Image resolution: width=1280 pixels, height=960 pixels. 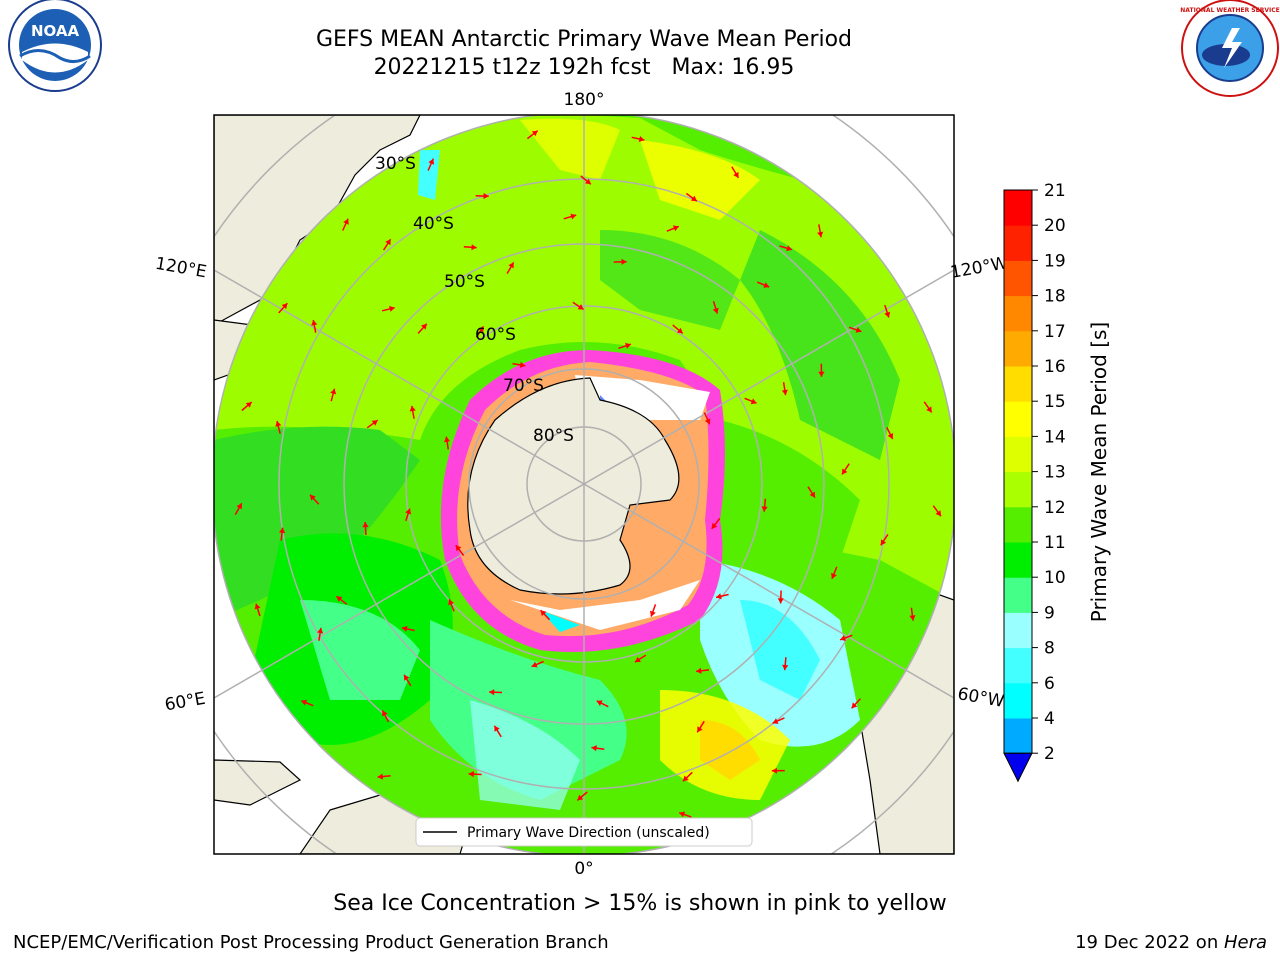 I want to click on colorbar-tick-label: 8, so click(x=1049, y=649).